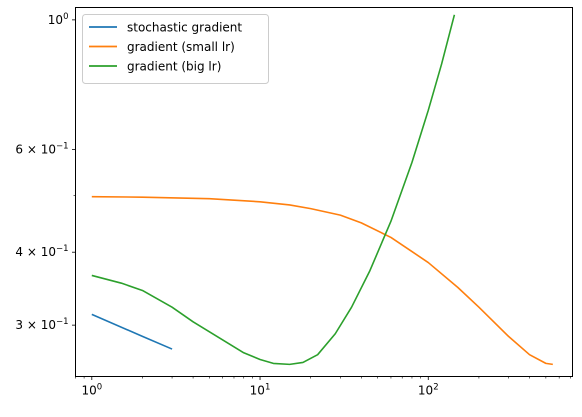  What do you see at coordinates (184, 28) in the screenshot?
I see `legend-label: stochastic gradient` at bounding box center [184, 28].